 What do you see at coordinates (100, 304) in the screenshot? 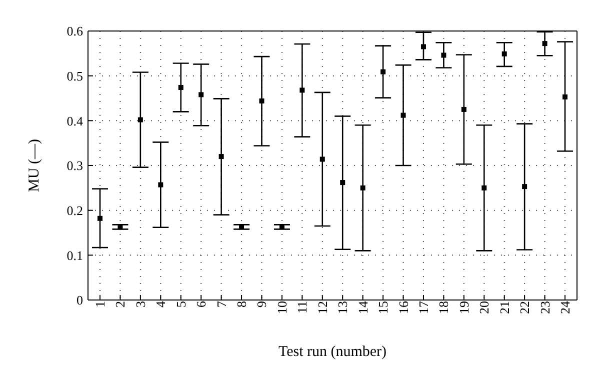
I see `x-tick-label: 1` at bounding box center [100, 304].